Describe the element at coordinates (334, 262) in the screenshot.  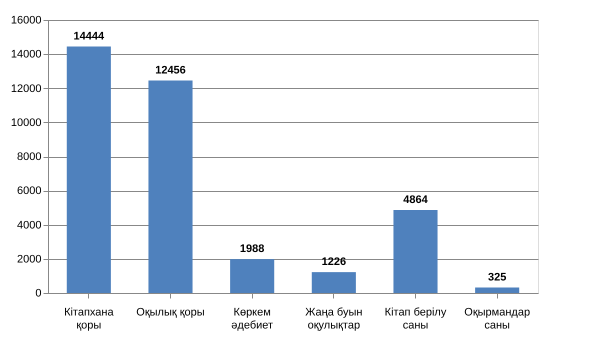
I see `data-label: 1226` at that location.